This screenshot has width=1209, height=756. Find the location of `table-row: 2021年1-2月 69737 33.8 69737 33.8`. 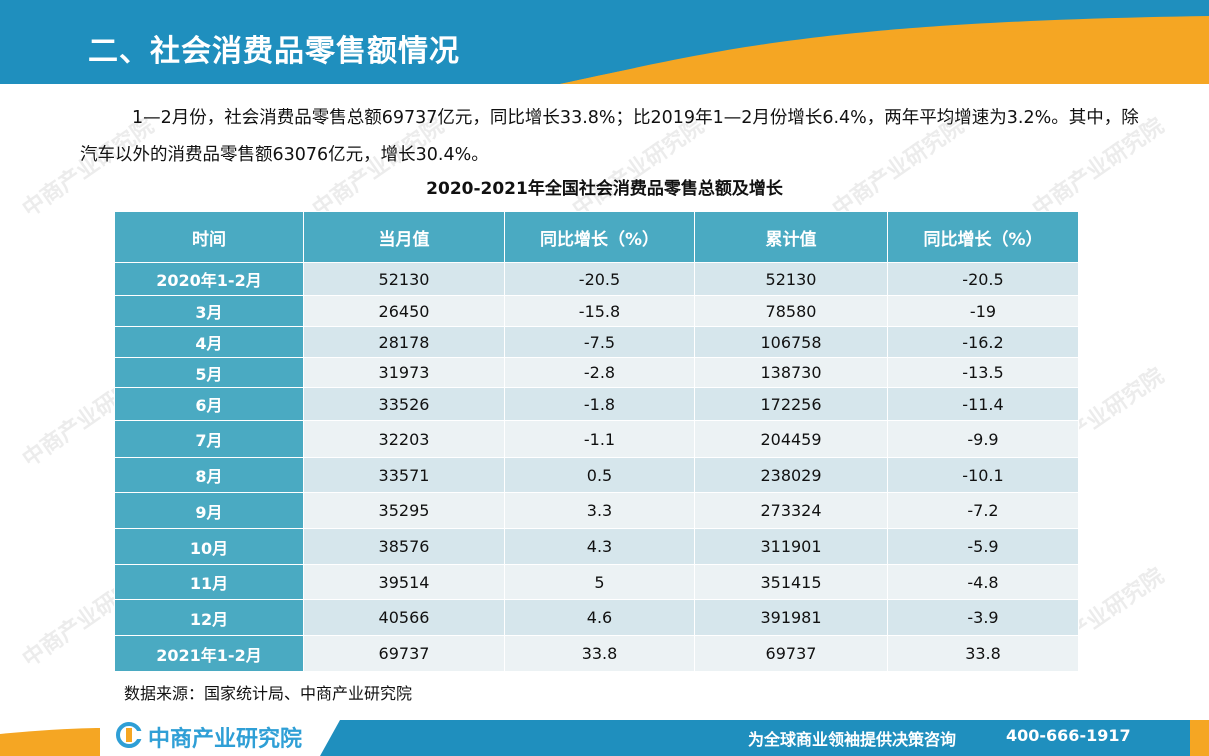

table-row: 2021年1-2月 69737 33.8 69737 33.8 is located at coordinates (596, 653).